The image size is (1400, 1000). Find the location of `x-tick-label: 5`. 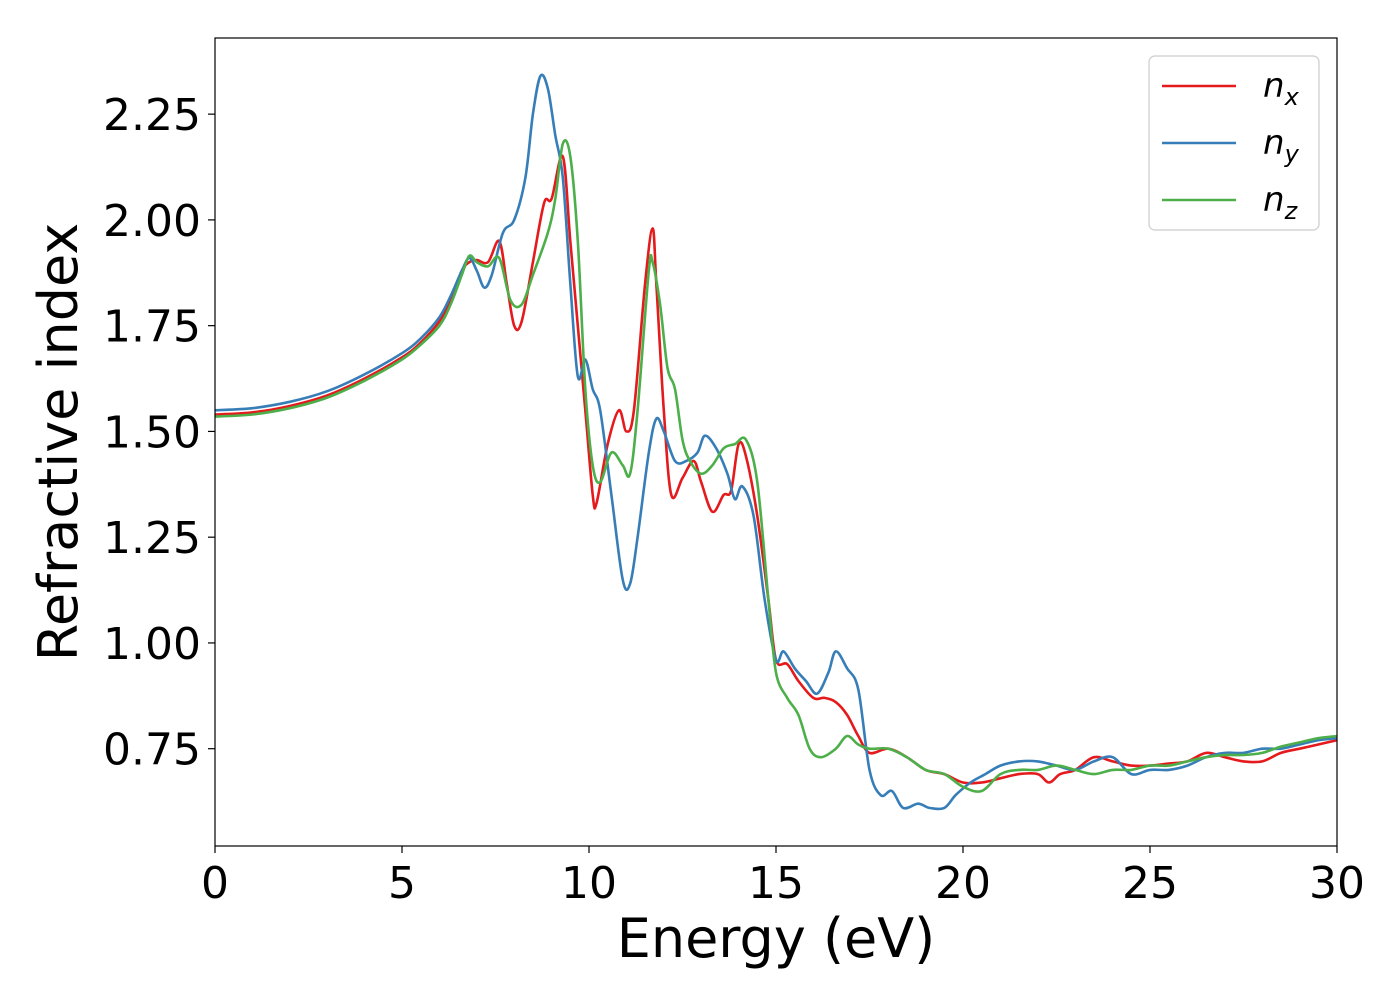

x-tick-label: 5 is located at coordinates (402, 883).